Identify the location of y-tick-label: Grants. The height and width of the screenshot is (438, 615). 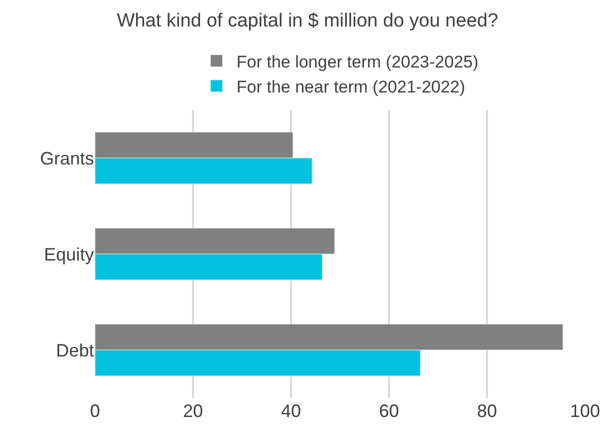
(67, 158).